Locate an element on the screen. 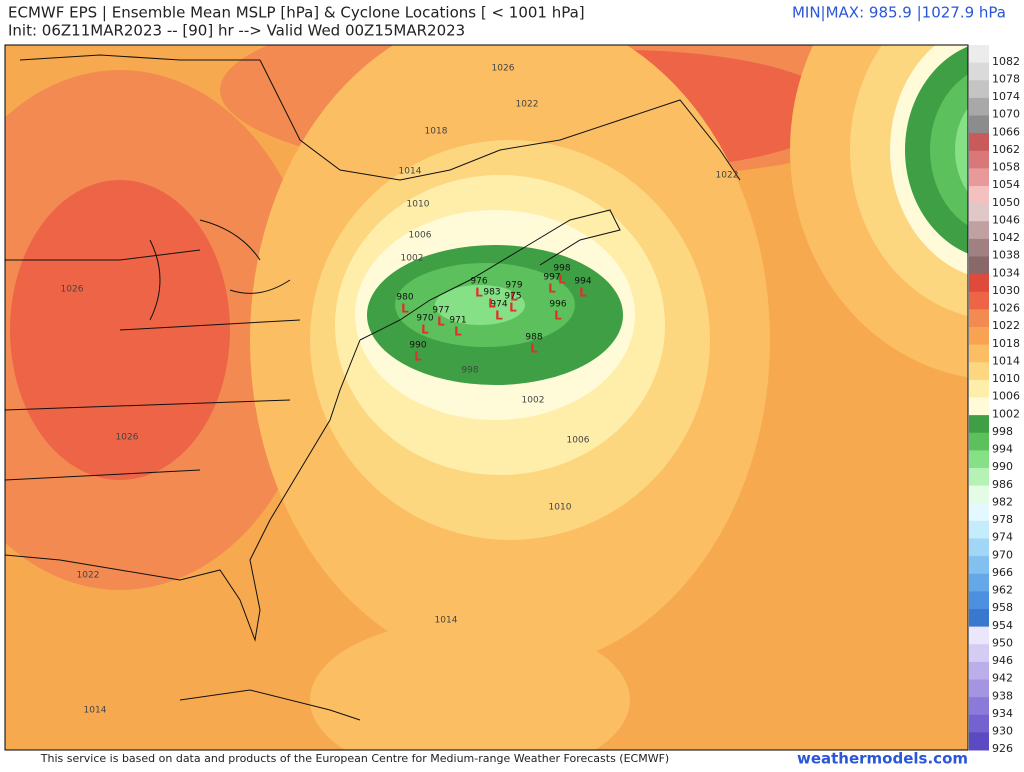 This screenshot has width=1024, height=772. cyclone-pressure: 983 is located at coordinates (491, 293).